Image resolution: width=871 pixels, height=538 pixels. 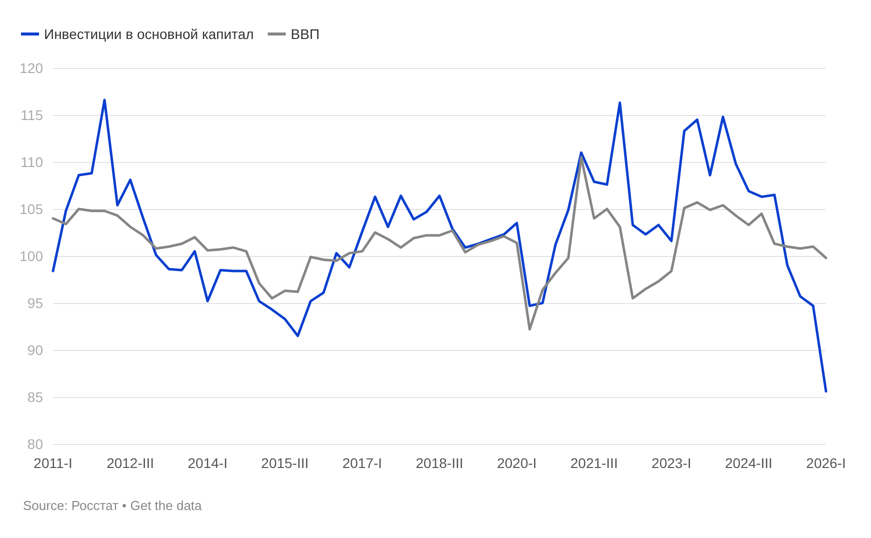 What do you see at coordinates (32, 162) in the screenshot?
I see `y-tick-label: 110` at bounding box center [32, 162].